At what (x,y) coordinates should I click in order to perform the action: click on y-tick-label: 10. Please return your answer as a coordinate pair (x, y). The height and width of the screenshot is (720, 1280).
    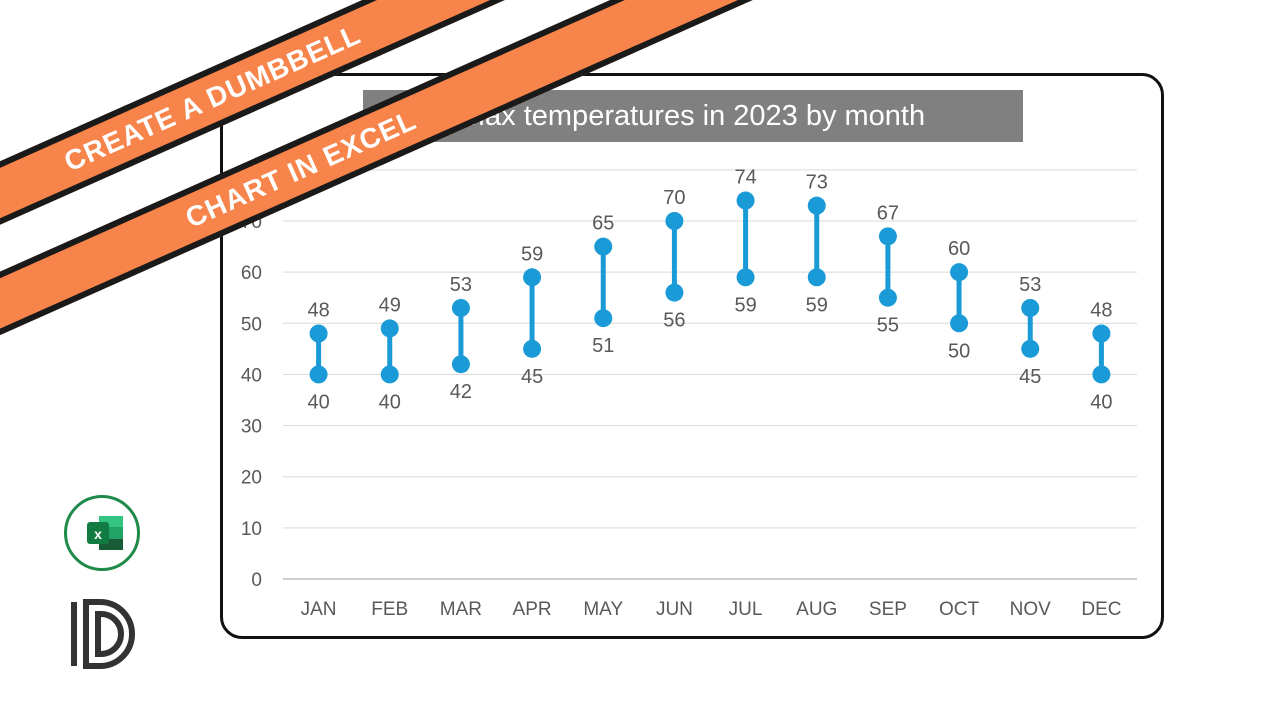
    Looking at the image, I should click on (251, 529).